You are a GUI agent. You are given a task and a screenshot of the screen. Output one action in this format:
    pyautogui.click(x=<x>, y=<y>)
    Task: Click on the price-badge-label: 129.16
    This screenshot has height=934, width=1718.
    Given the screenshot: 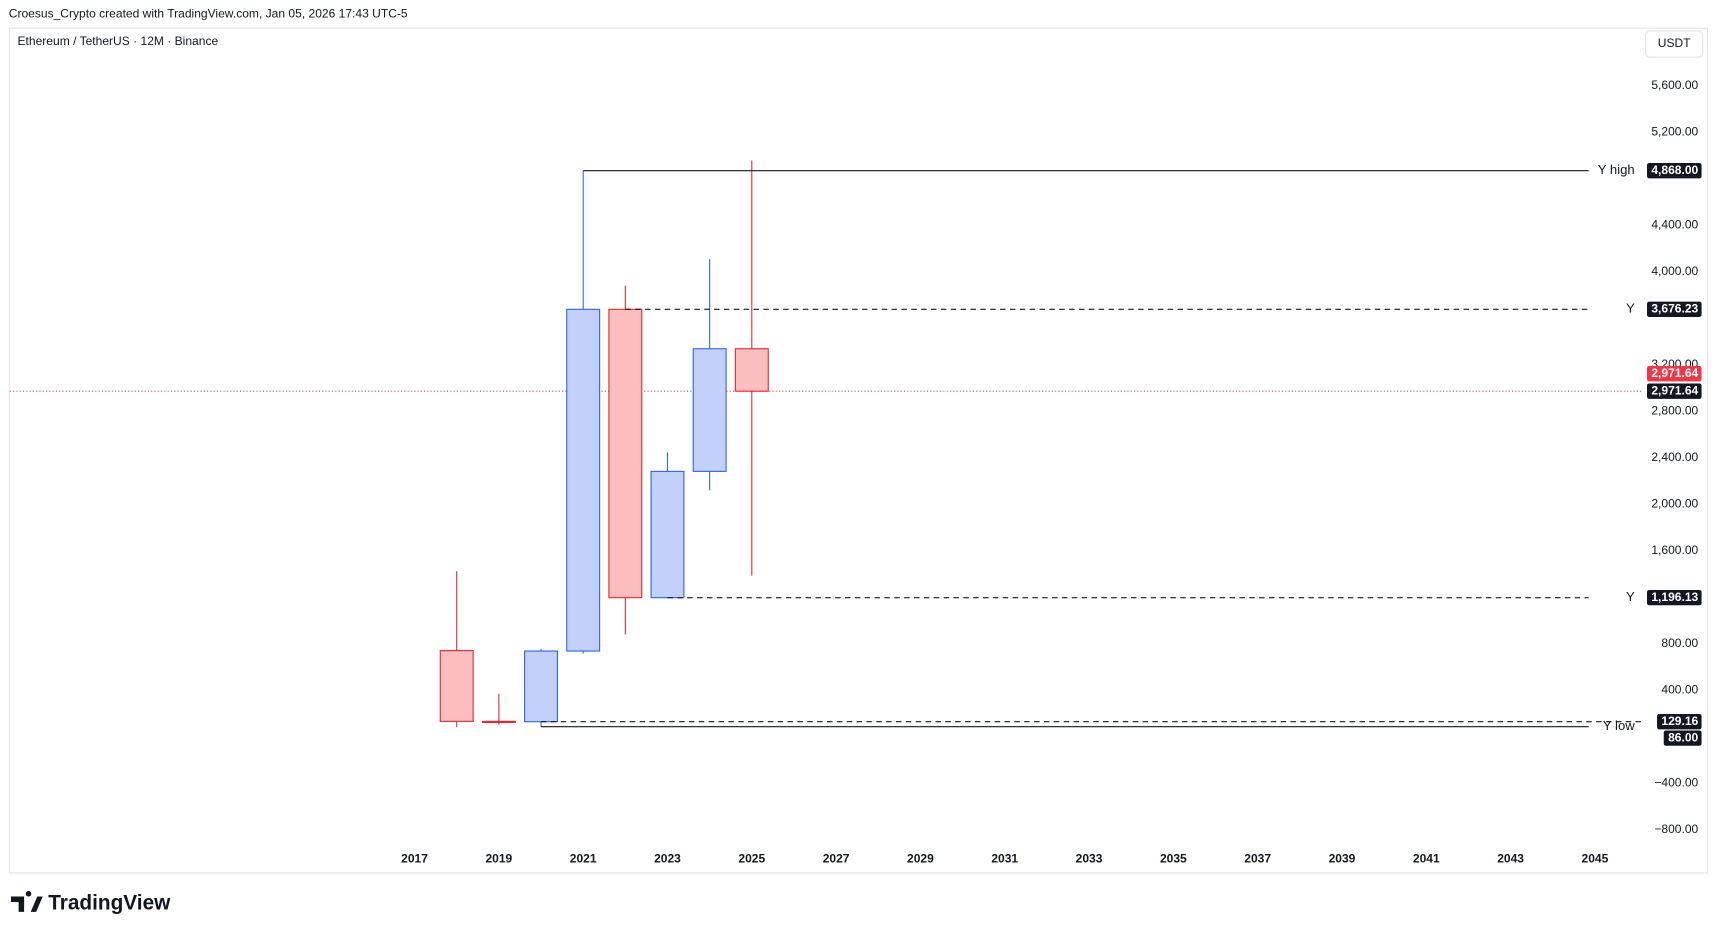 What is the action you would take?
    pyautogui.click(x=1679, y=721)
    